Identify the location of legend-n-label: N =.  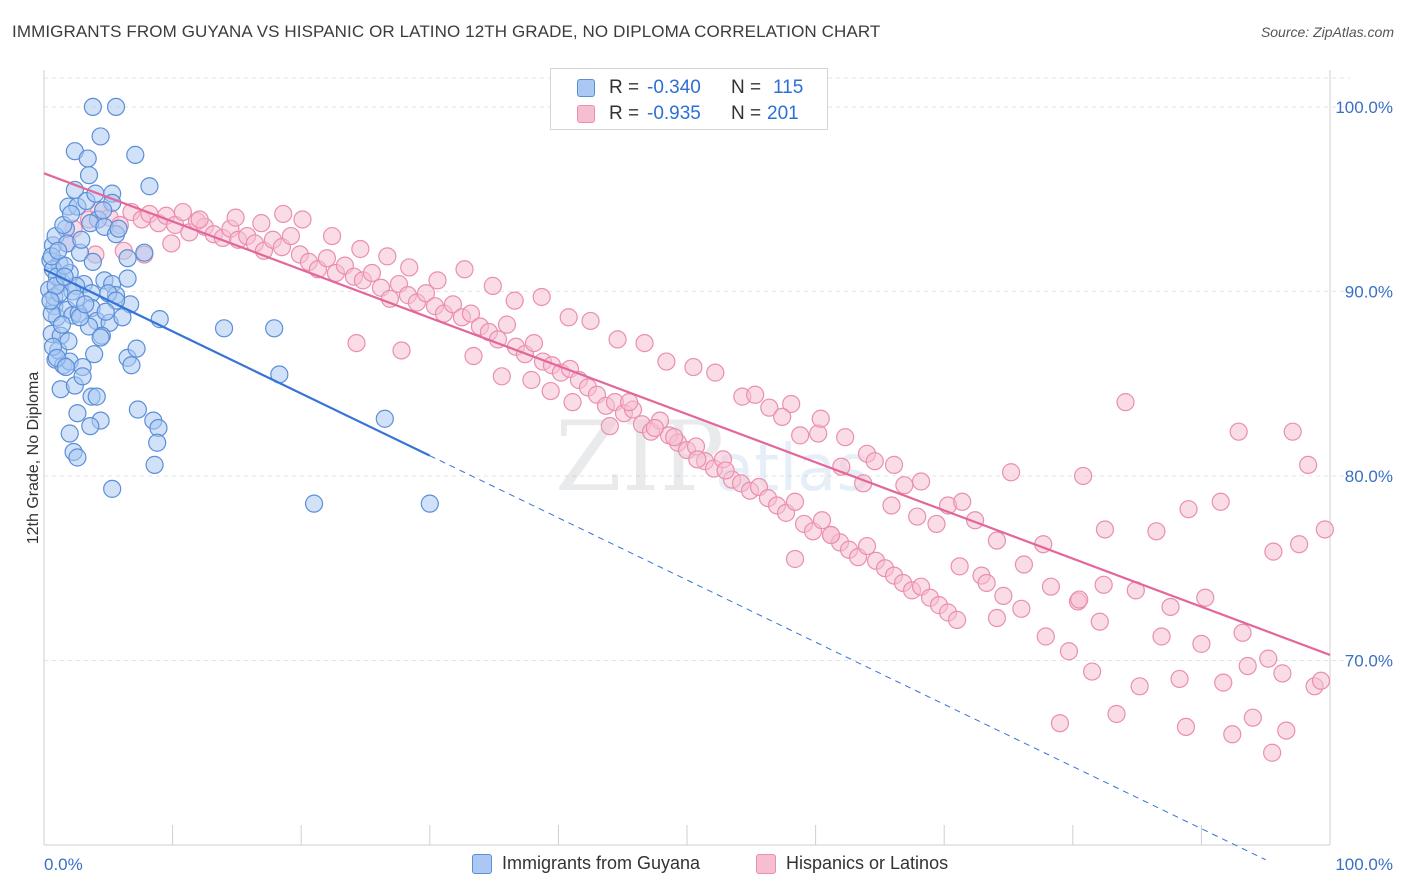
(746, 87).